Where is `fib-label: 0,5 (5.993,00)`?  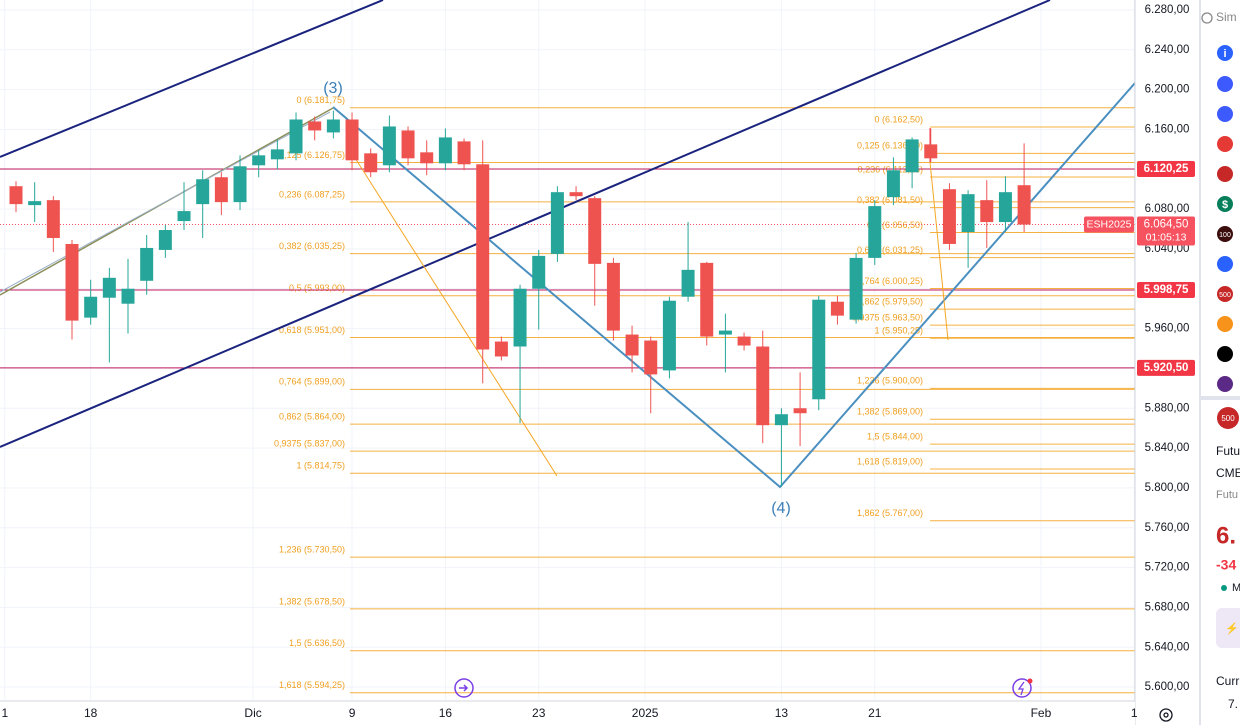
fib-label: 0,5 (5.993,00) is located at coordinates (317, 288).